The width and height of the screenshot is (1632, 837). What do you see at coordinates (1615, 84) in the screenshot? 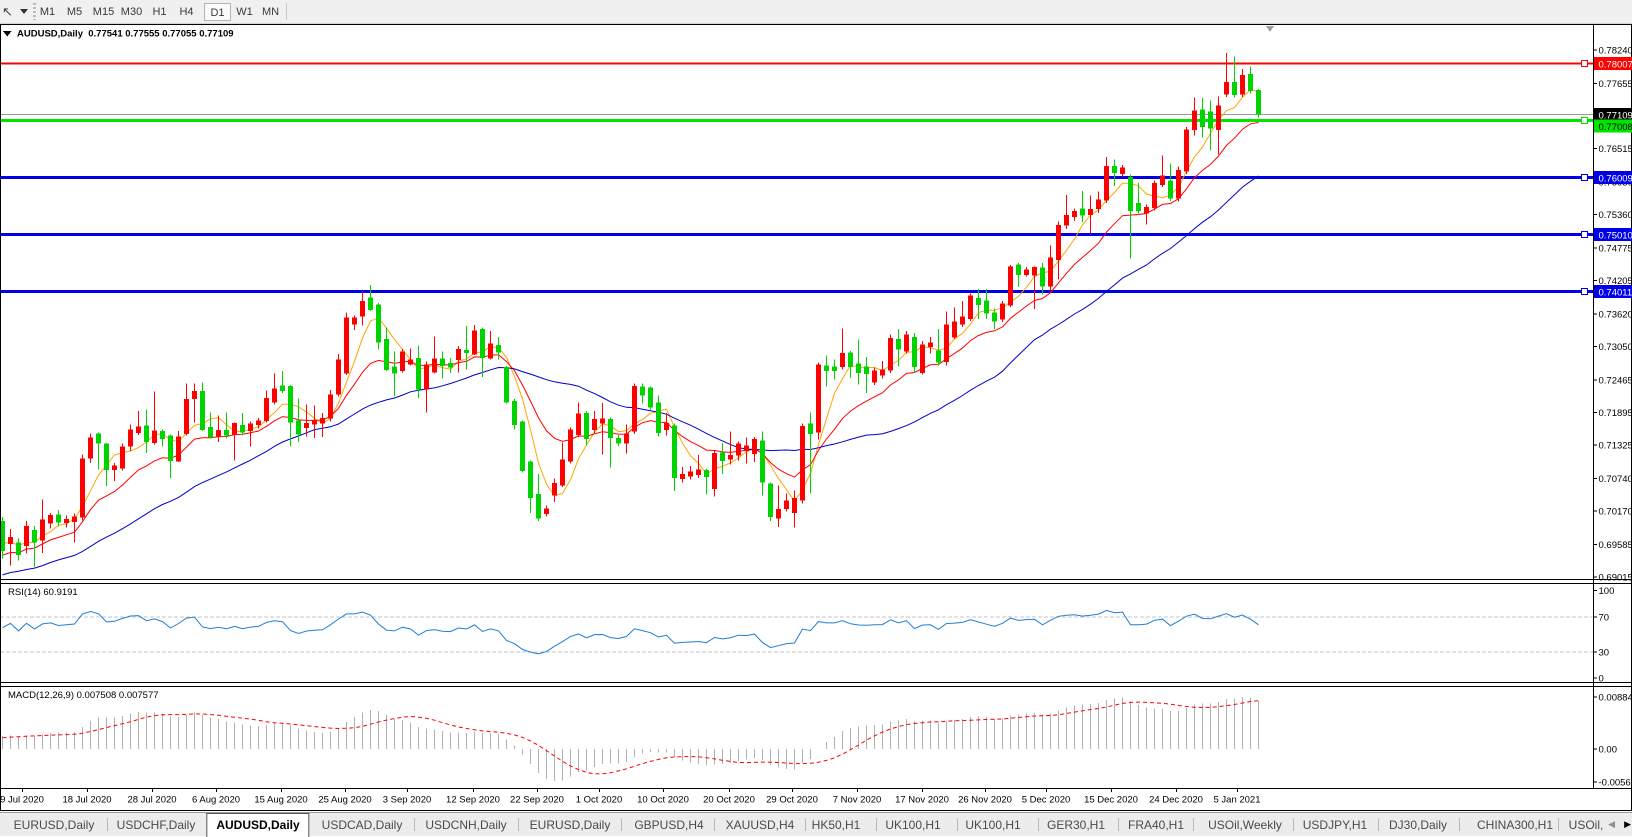
I see `svg-text: 0.77655` at bounding box center [1615, 84].